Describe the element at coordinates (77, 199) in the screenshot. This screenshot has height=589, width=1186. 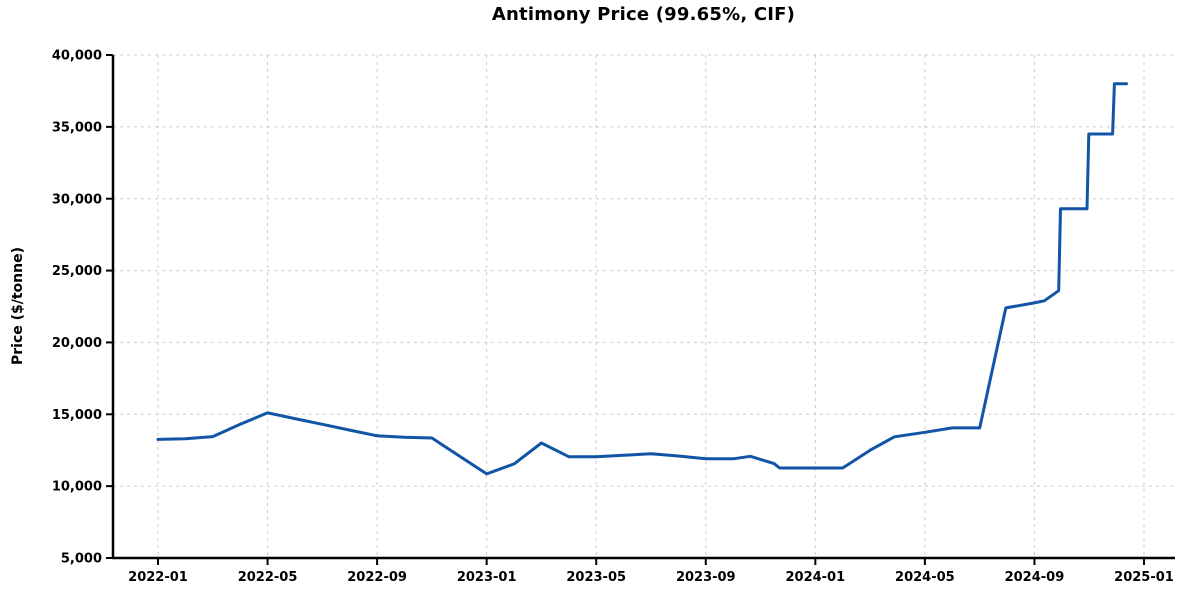
I see `y-tick-label: 30,000` at that location.